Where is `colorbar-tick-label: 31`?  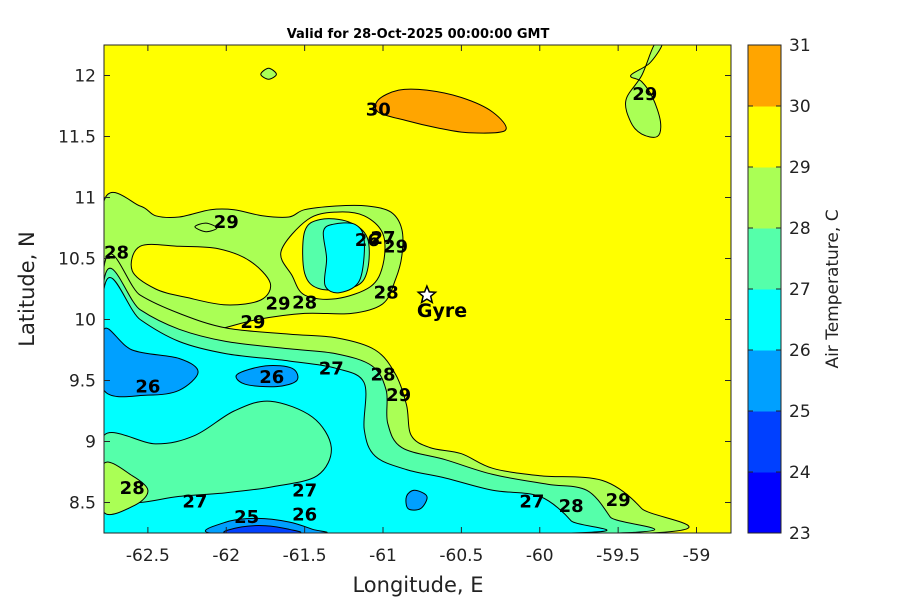
colorbar-tick-label: 31 is located at coordinates (800, 46).